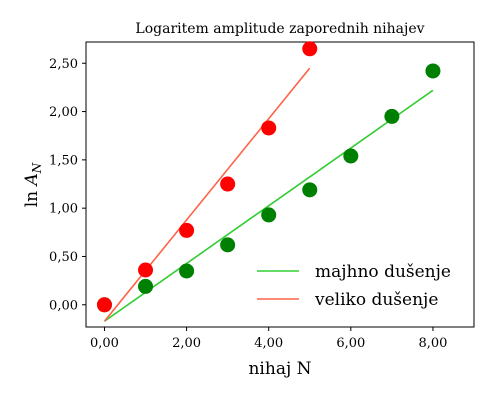 This screenshot has width=500, height=400. Describe the element at coordinates (63, 257) in the screenshot. I see `y-tick-label: 0,50` at that location.